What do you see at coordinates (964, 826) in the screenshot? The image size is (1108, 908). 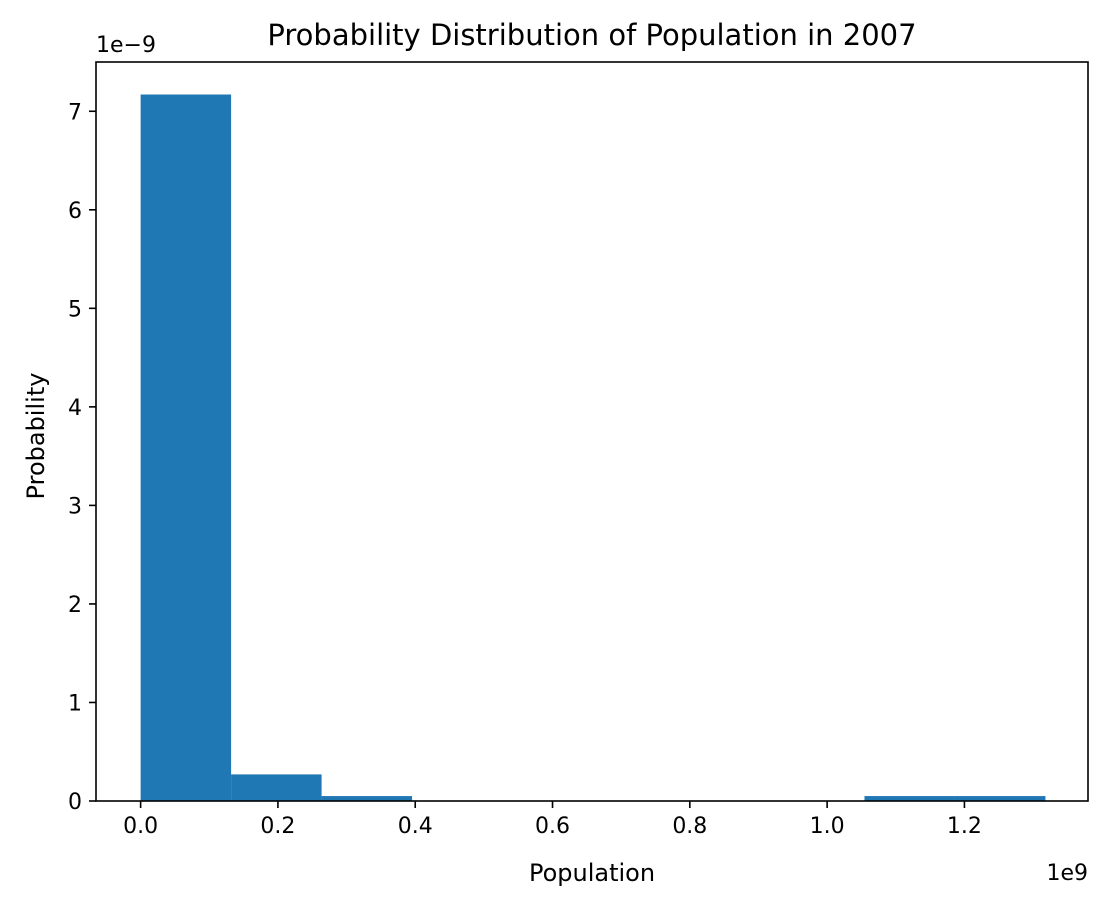 I see `x-tick-label: 1.2` at bounding box center [964, 826].